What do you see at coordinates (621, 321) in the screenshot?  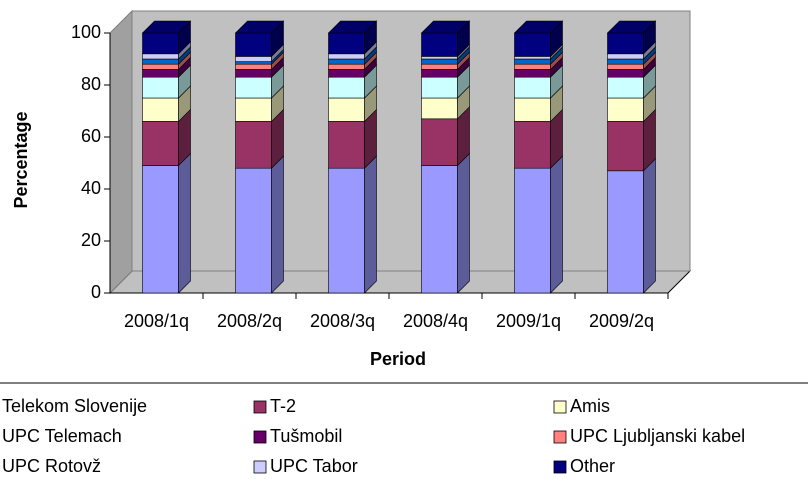 I see `x-tick-label: 2009/2q` at bounding box center [621, 321].